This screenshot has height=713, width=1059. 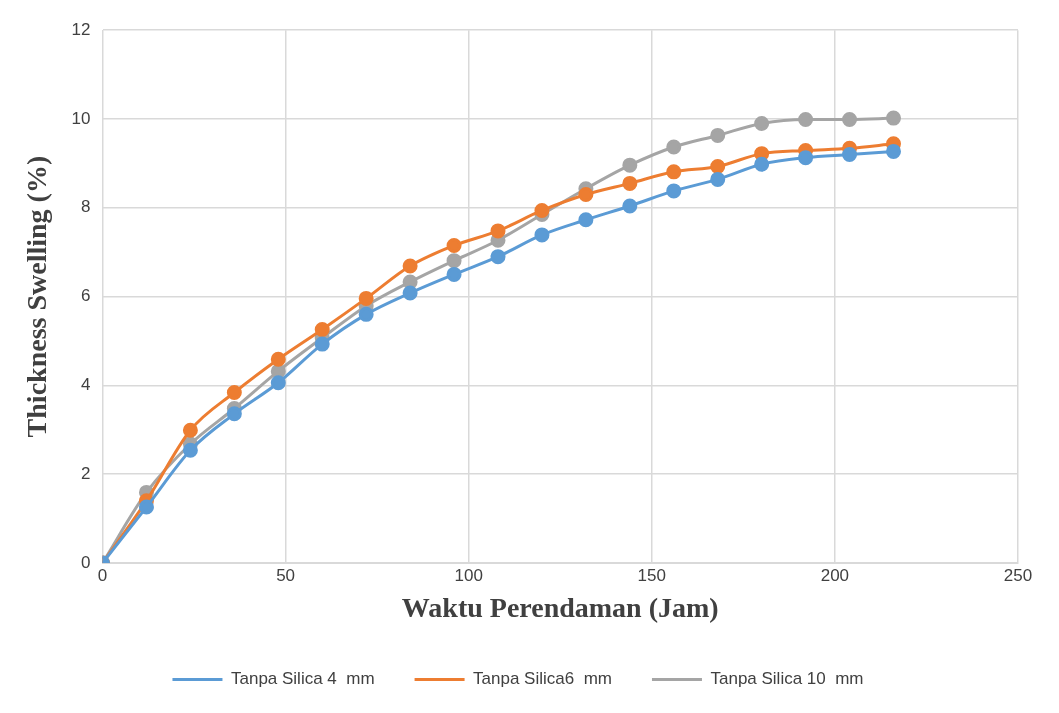 I want to click on y-tick-label: 8, so click(x=86, y=207).